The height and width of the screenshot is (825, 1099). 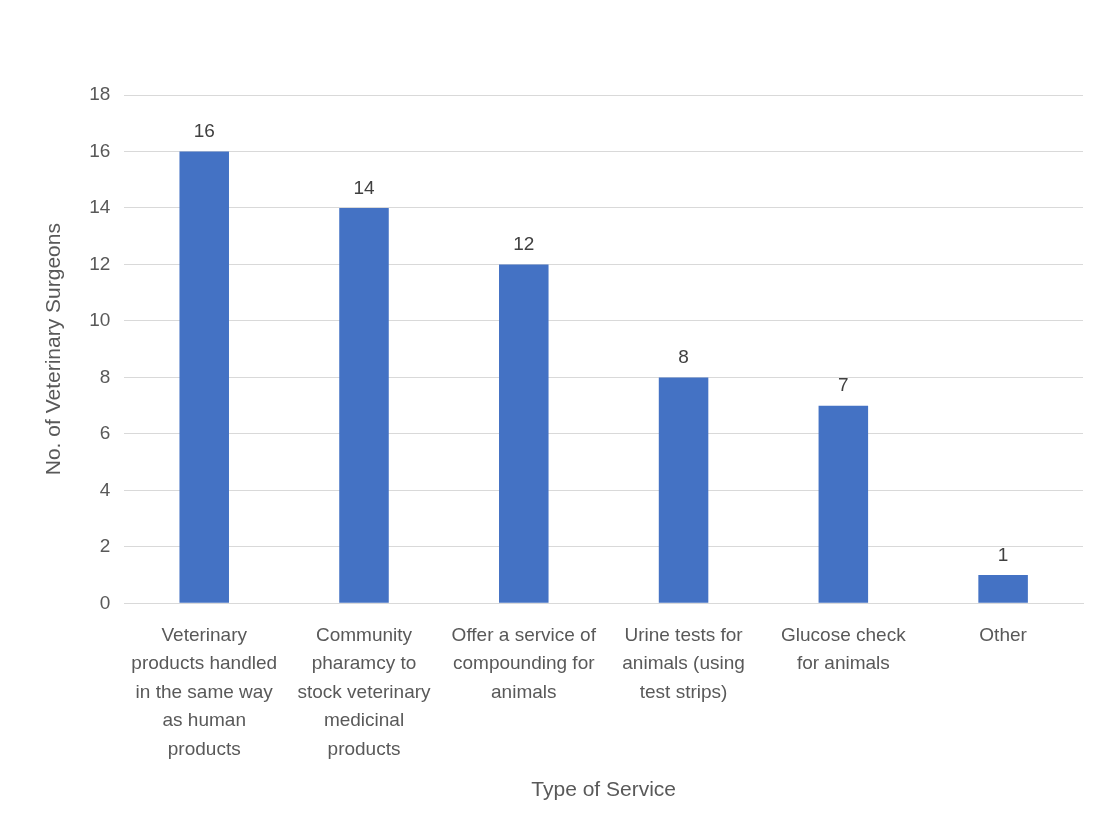 I want to click on x-tick-label: Veterinary products handled in the same way as human products, so click(x=204, y=691).